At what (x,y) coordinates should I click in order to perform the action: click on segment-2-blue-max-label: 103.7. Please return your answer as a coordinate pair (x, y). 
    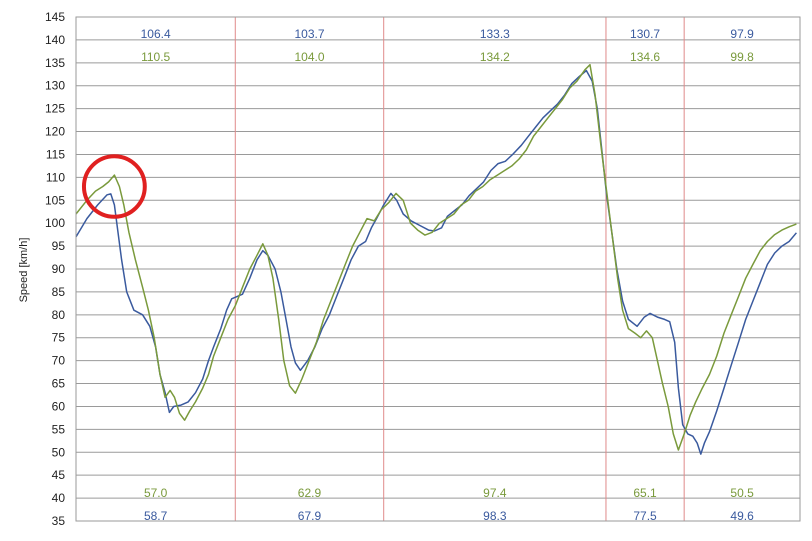
    Looking at the image, I should click on (309, 34).